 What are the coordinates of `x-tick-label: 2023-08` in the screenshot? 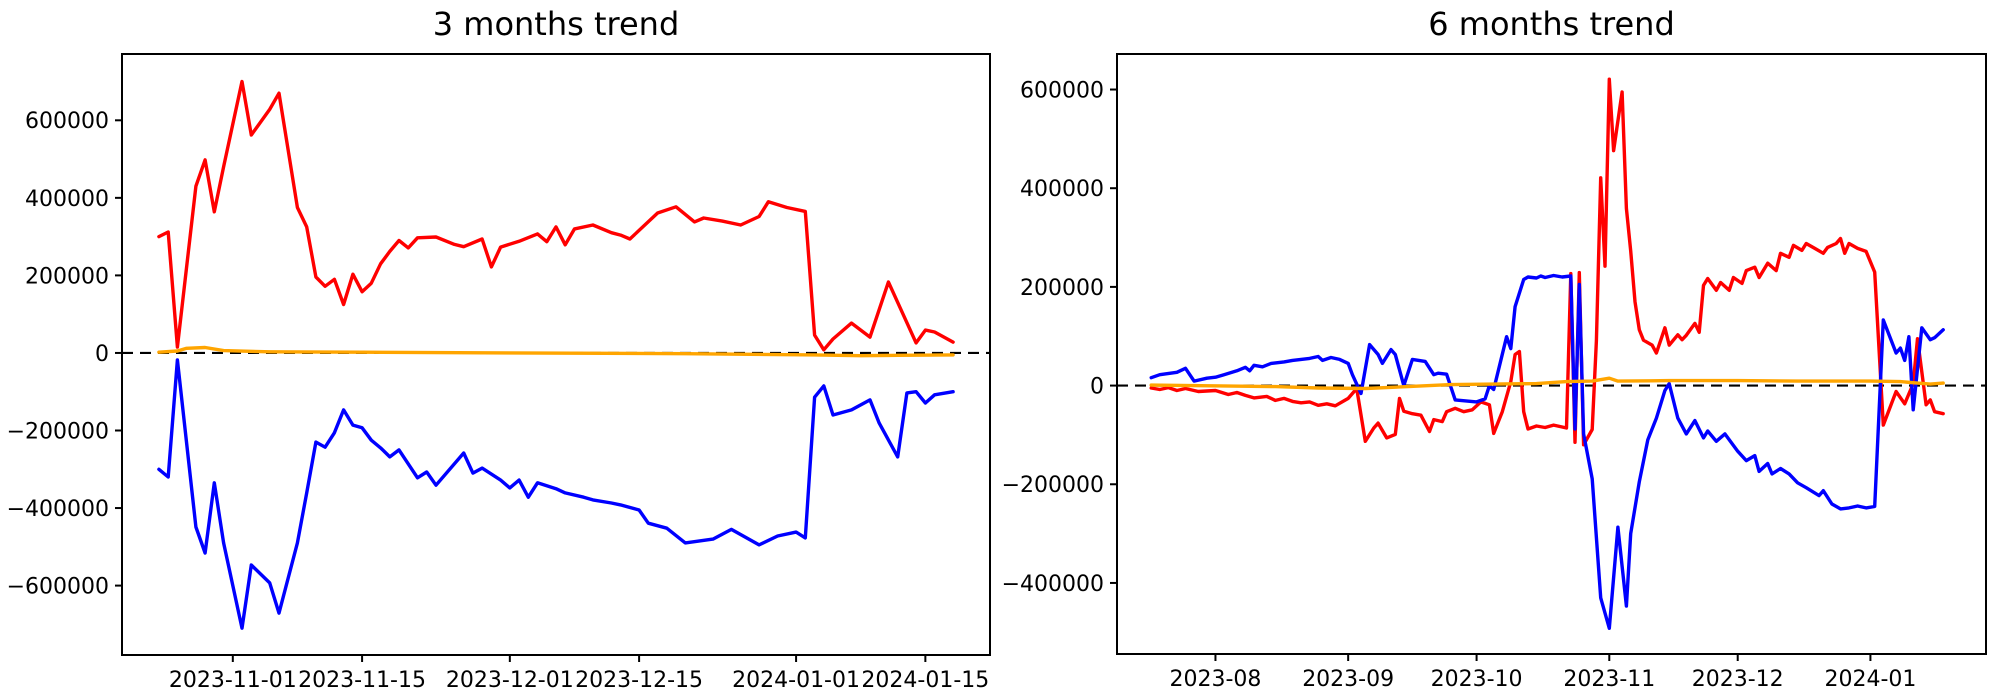 It's located at (1215, 679).